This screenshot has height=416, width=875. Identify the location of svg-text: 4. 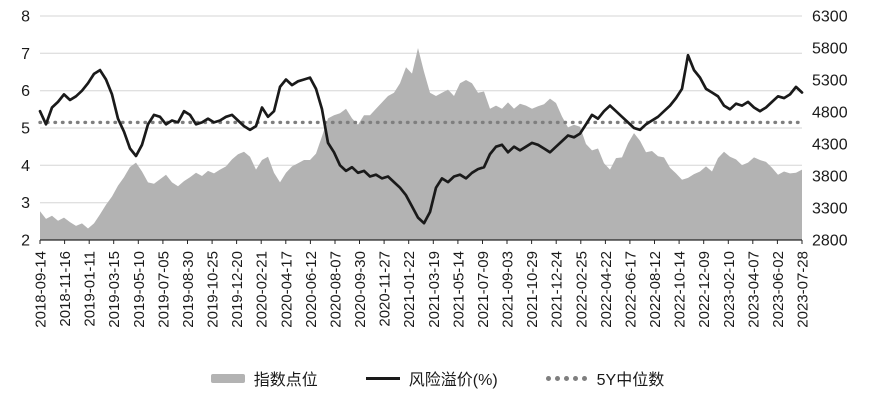
(25, 166).